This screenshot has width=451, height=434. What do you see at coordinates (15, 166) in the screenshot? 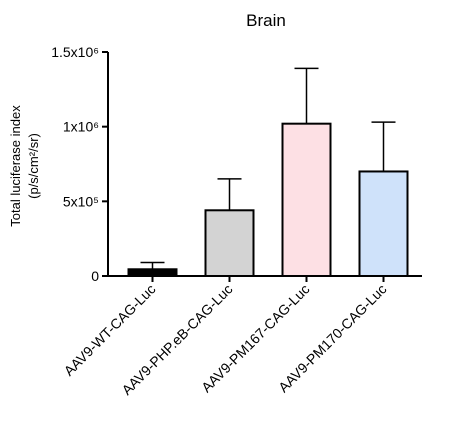
I see `y-axis-label-line1: Total luciferase index` at bounding box center [15, 166].